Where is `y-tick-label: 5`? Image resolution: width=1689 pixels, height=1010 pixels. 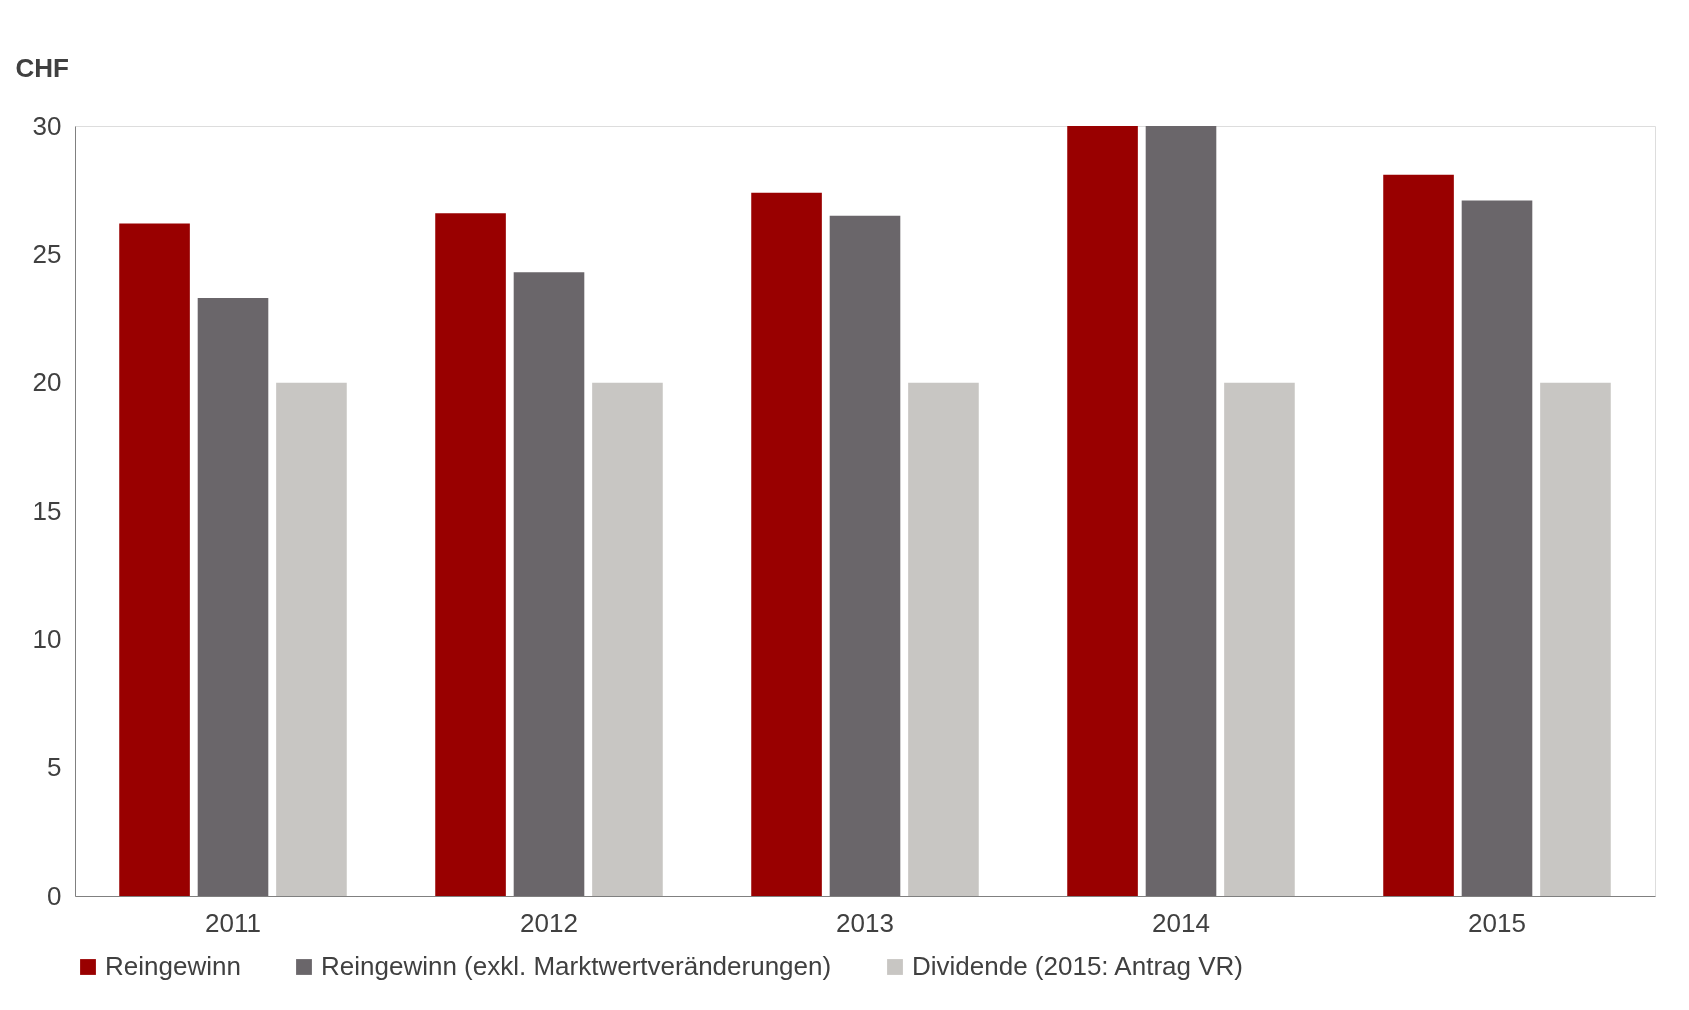
y-tick-label: 5 is located at coordinates (54, 767).